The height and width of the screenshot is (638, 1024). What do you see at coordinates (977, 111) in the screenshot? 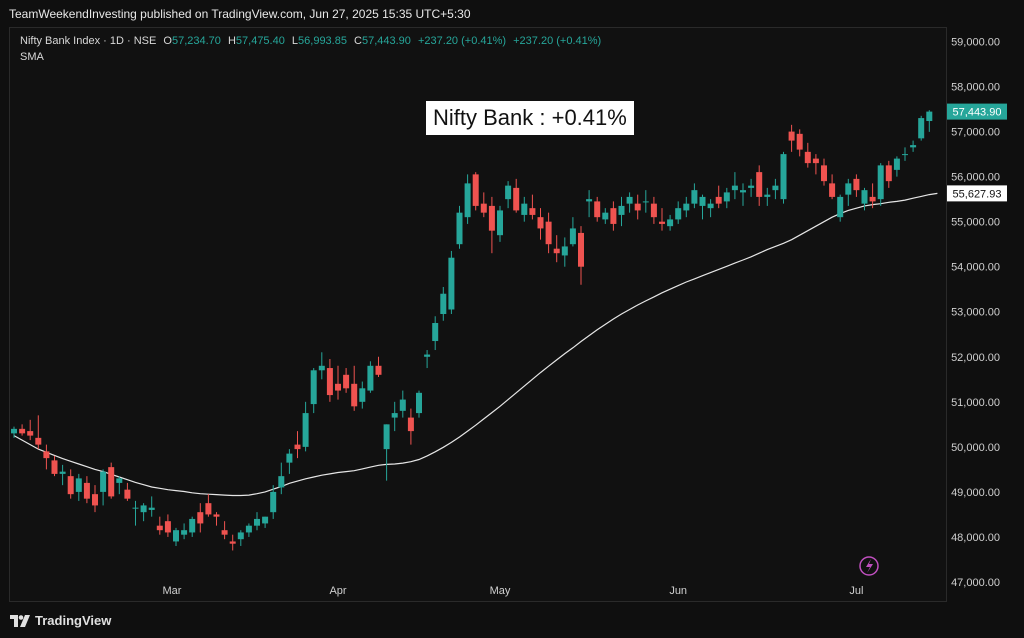
I see `last-price-tag` at bounding box center [977, 111].